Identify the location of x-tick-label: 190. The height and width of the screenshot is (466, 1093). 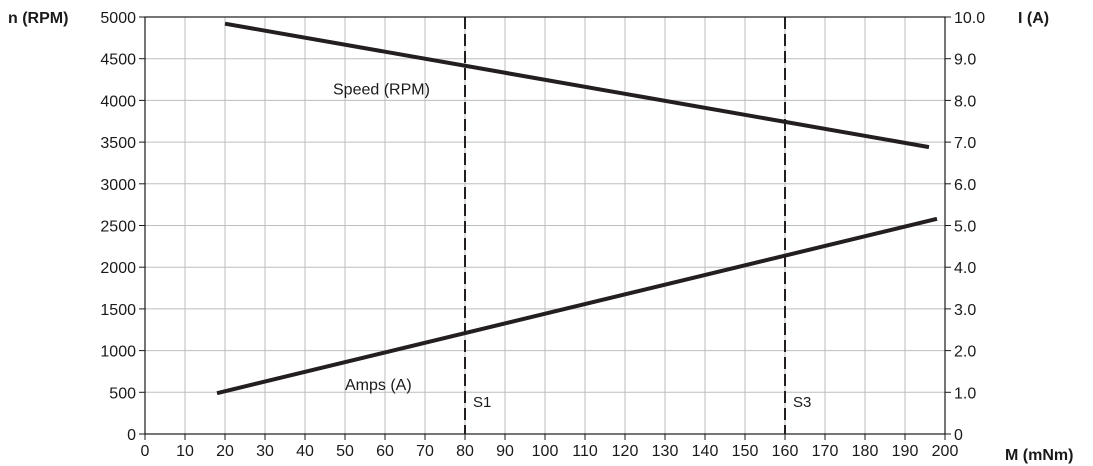
(905, 451).